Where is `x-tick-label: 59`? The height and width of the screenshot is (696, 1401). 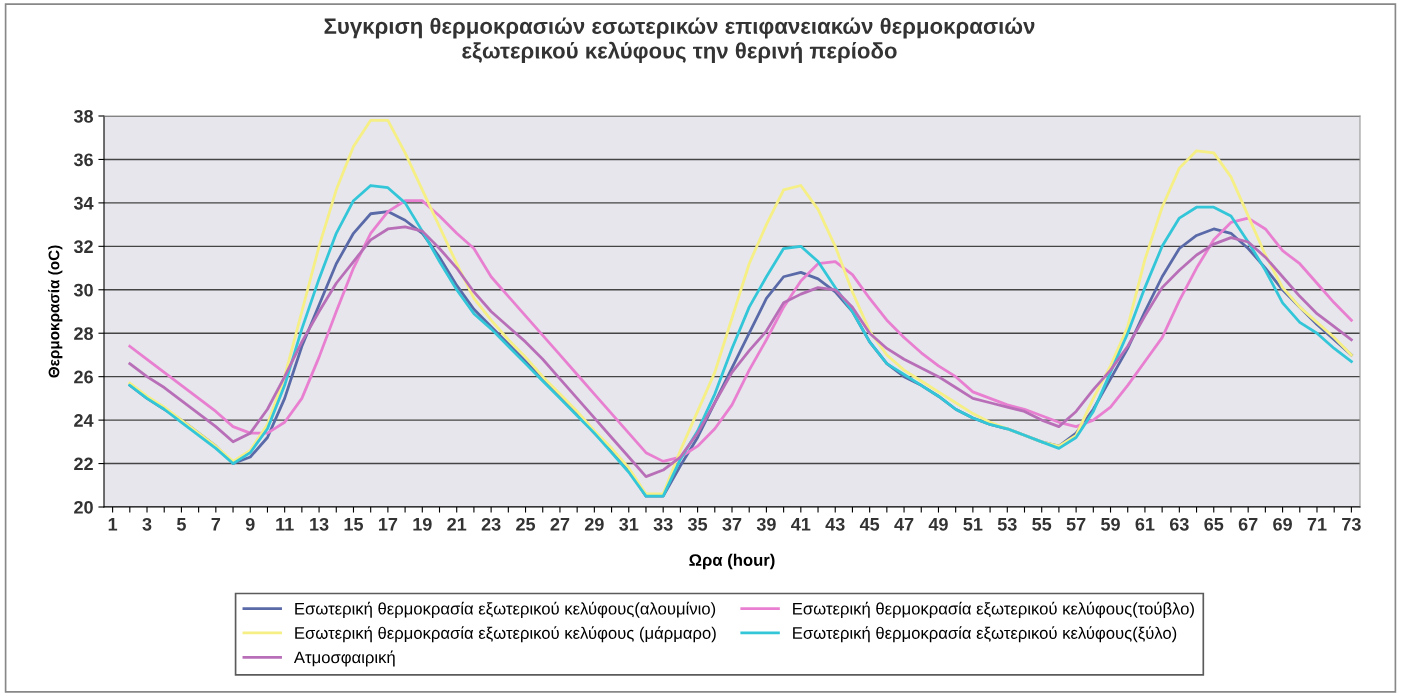
x-tick-label: 59 is located at coordinates (1110, 524).